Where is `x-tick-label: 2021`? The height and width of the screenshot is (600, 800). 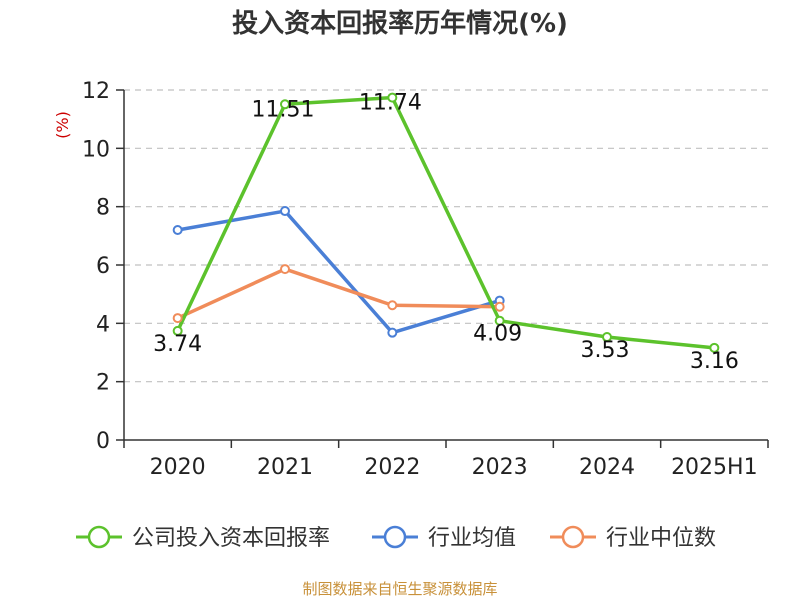 x-tick-label: 2021 is located at coordinates (285, 467).